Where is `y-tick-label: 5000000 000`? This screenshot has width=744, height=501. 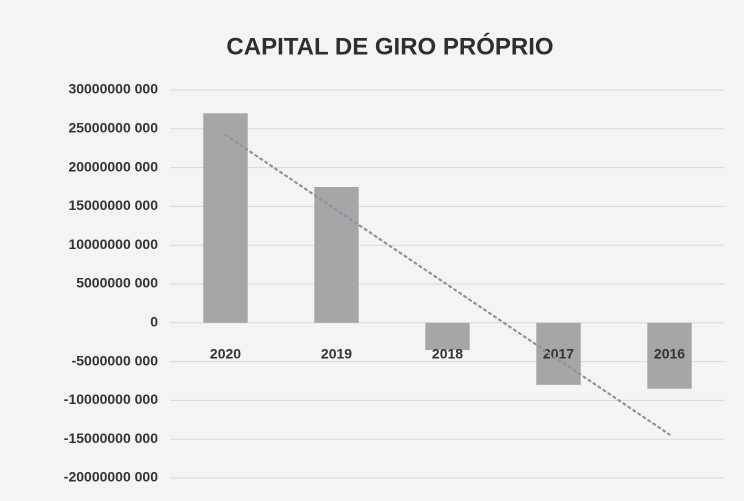
y-tick-label: 5000000 000 is located at coordinates (117, 283).